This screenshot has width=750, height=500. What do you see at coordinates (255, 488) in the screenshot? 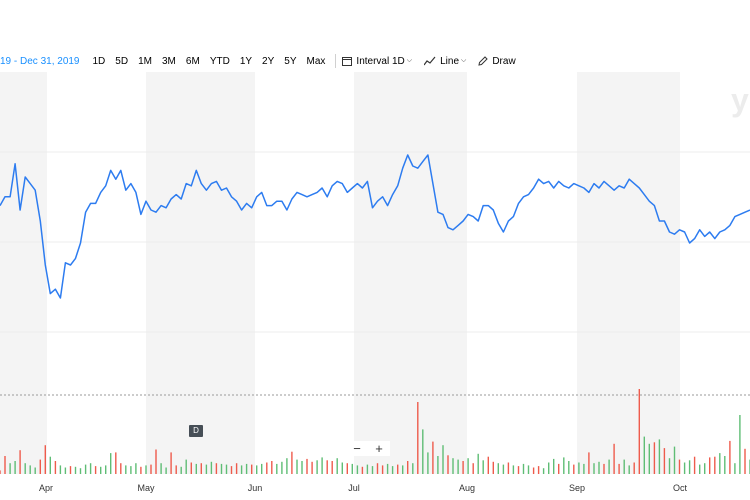
I see `month-tick-label: Jun` at bounding box center [255, 488].